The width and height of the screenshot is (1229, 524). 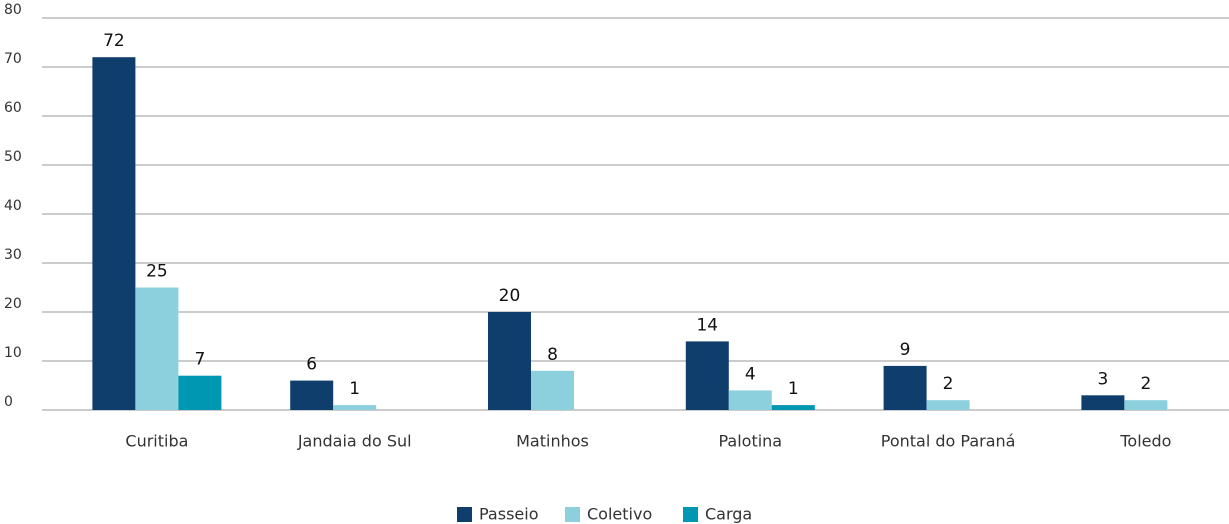 I want to click on x-tick-label: Curitiba, so click(x=156, y=441).